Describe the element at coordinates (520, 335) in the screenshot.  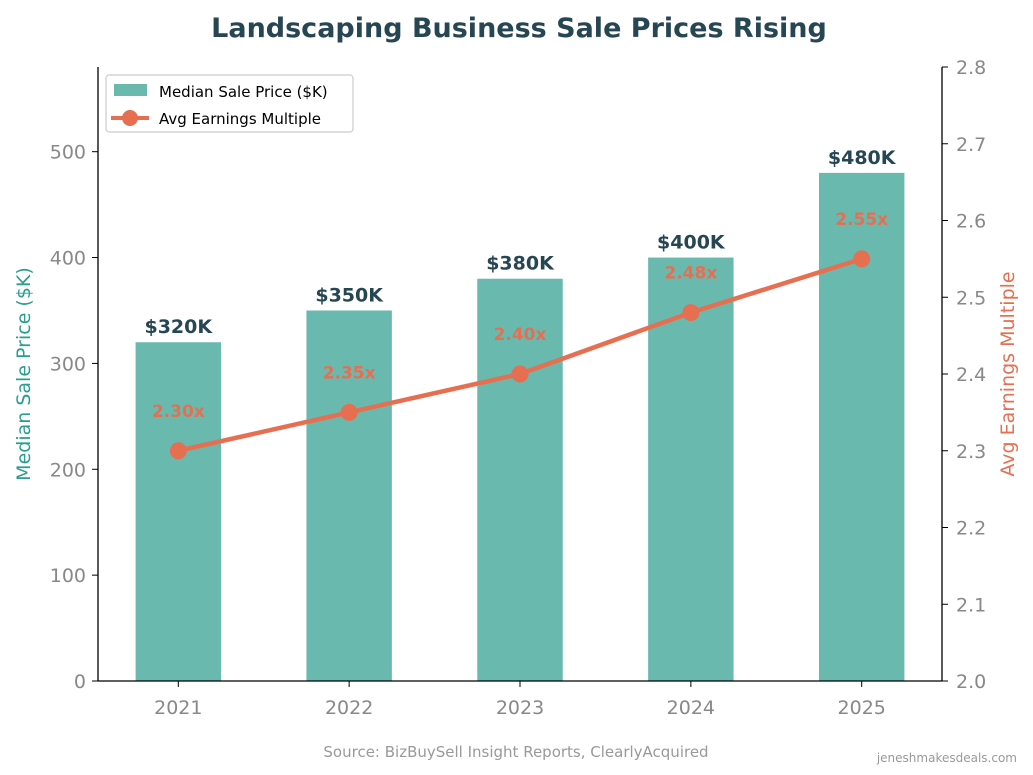
I see `line-value-label: 2.40x` at that location.